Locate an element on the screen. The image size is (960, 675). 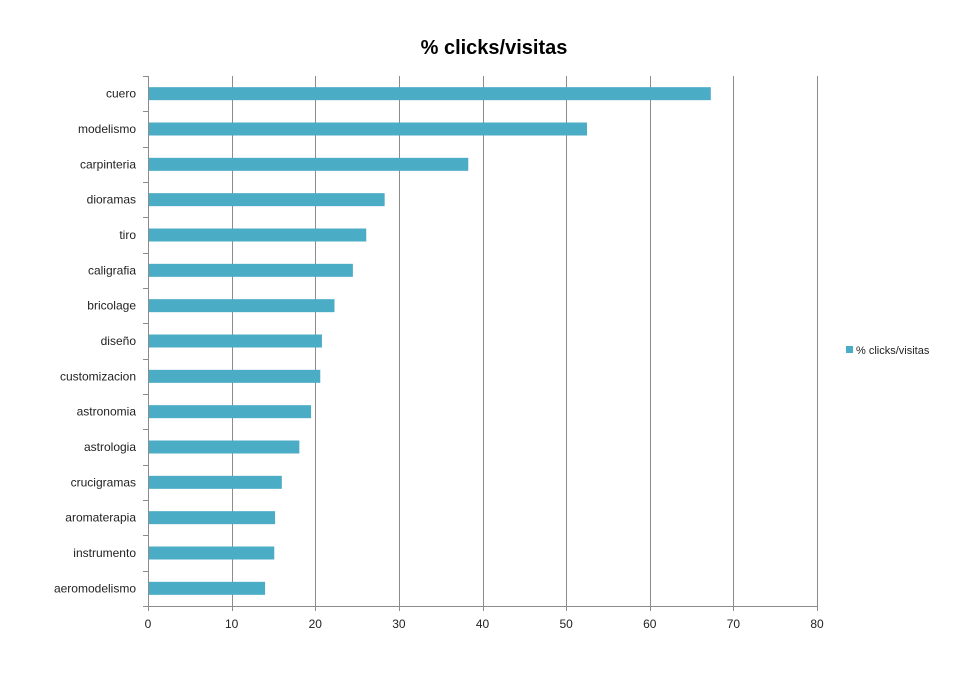
x-tick-label: 30 is located at coordinates (399, 624).